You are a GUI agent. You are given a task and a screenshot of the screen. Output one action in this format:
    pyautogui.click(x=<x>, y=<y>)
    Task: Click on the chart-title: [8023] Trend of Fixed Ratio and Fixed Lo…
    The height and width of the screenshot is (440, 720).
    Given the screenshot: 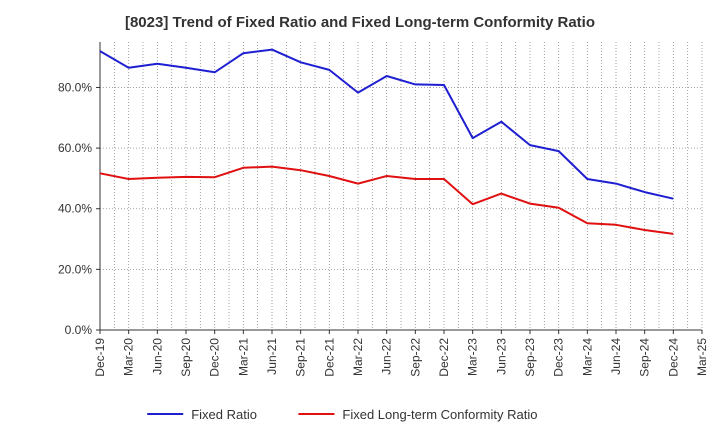 What is the action you would take?
    pyautogui.click(x=360, y=22)
    